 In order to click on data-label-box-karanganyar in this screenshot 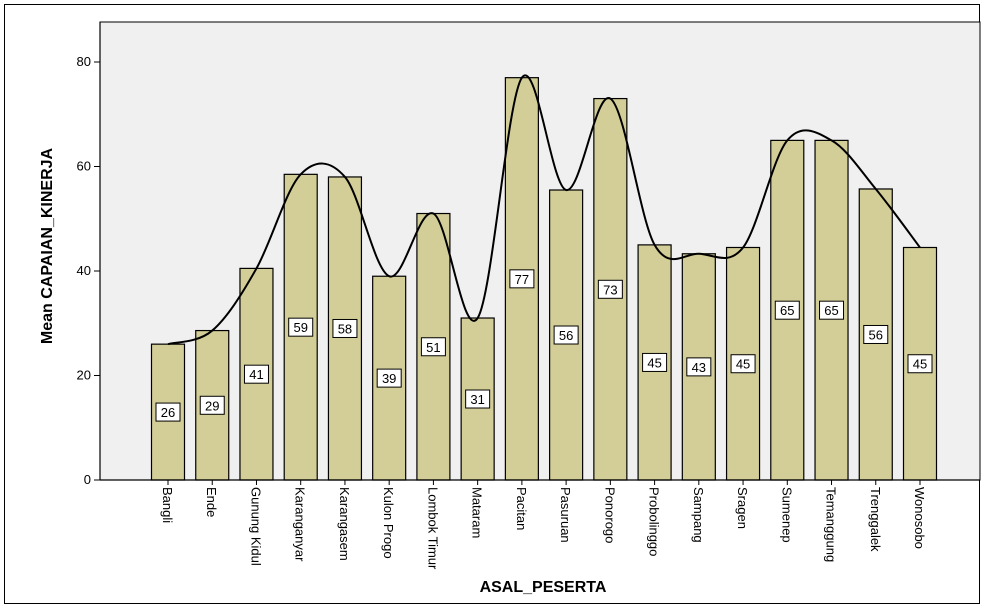, I will do `click(301, 327)`.